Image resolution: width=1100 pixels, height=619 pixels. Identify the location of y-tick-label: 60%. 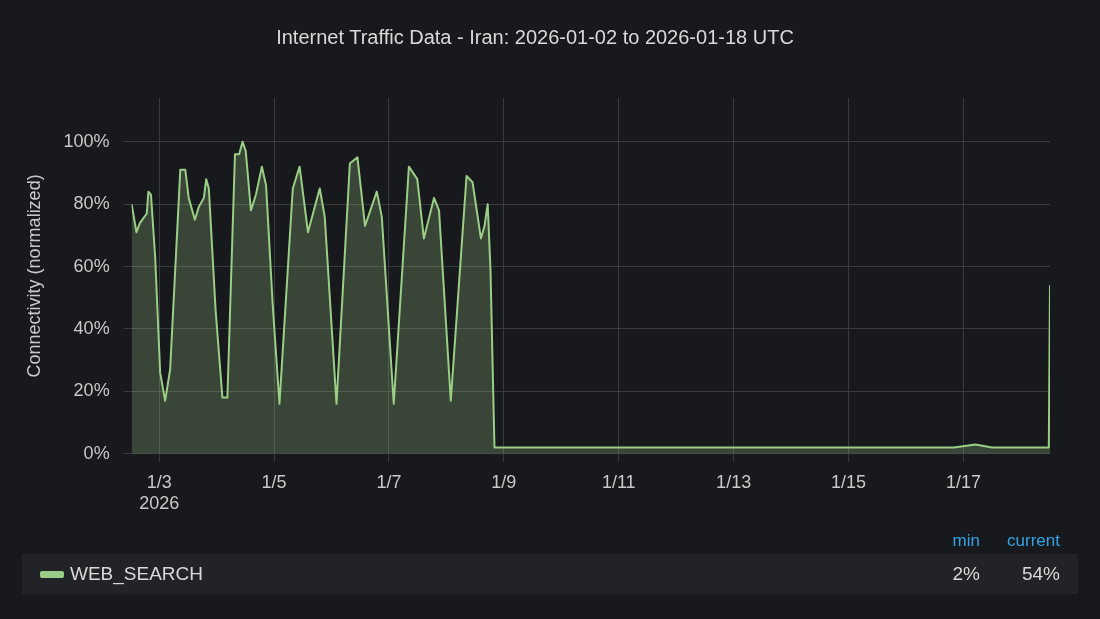
(91, 265).